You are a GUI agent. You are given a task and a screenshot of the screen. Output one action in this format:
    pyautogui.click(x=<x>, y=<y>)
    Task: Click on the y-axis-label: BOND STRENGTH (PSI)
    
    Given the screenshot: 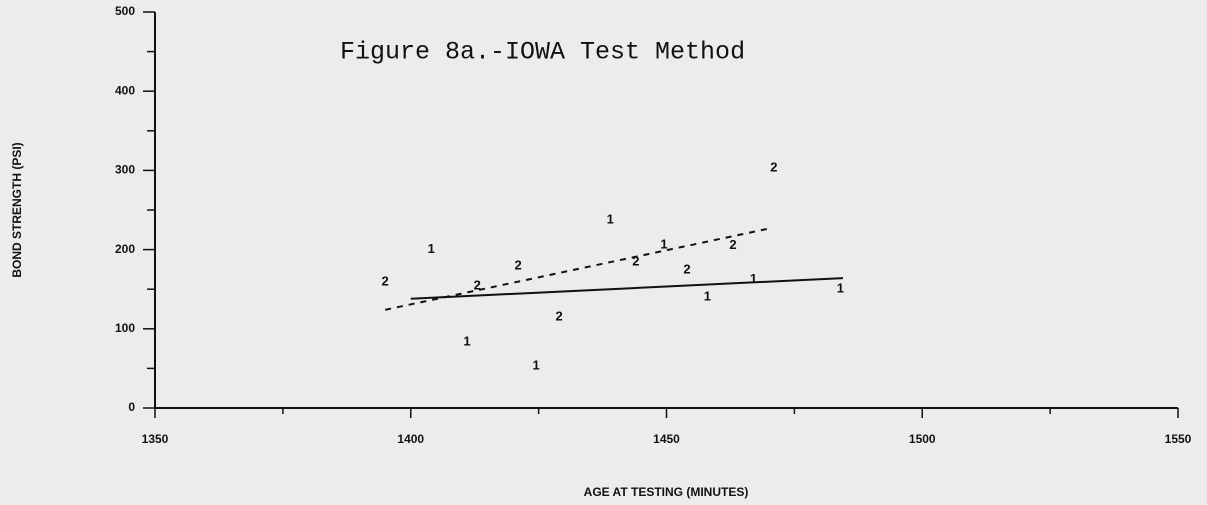 What is the action you would take?
    pyautogui.click(x=17, y=209)
    